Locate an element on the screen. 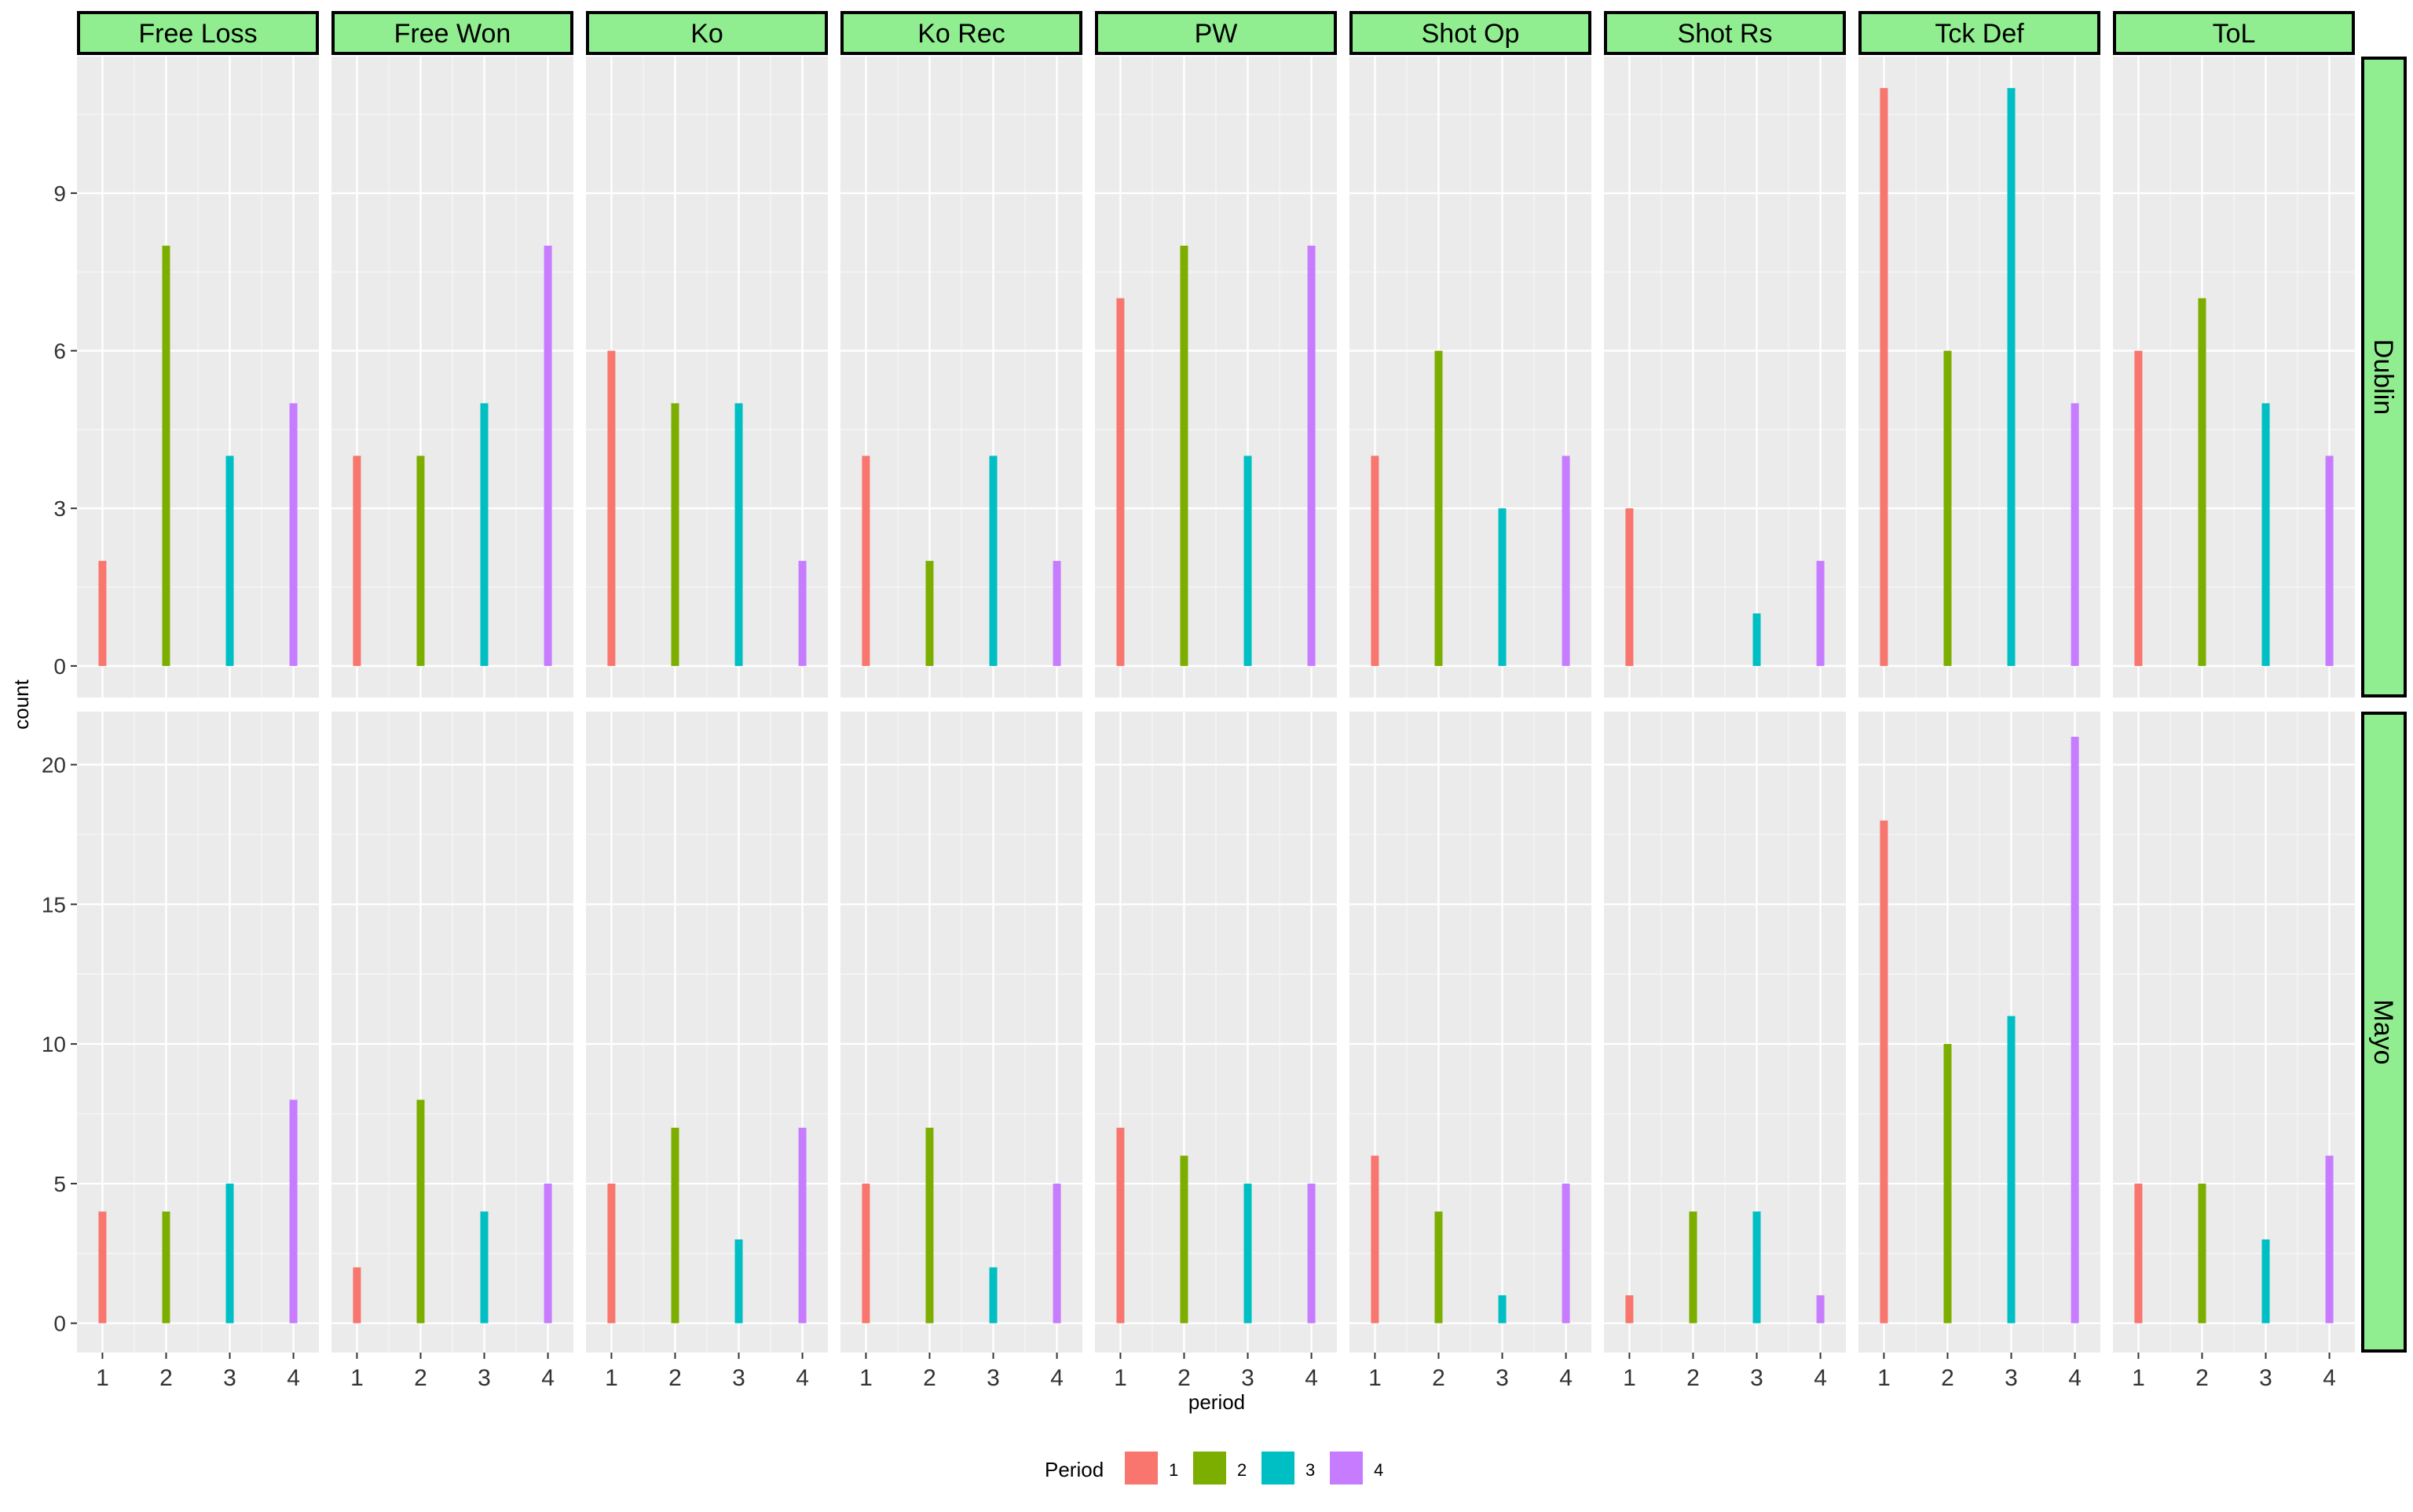 The image size is (2413, 1512). y-tick-label: 10 is located at coordinates (54, 1044).